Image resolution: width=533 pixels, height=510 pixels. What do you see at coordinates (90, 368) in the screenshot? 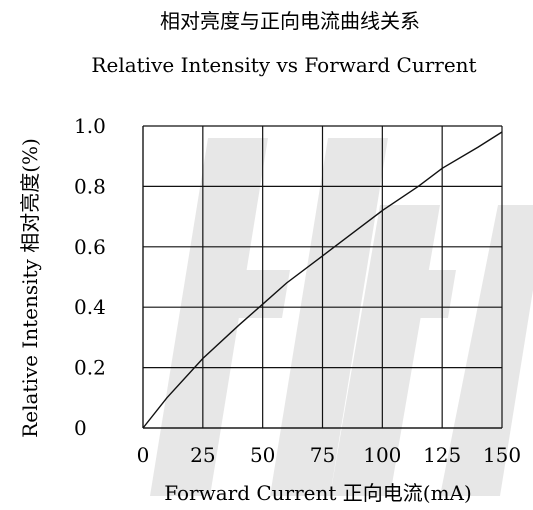
I see `y-tick-label: 0.2` at bounding box center [90, 368].